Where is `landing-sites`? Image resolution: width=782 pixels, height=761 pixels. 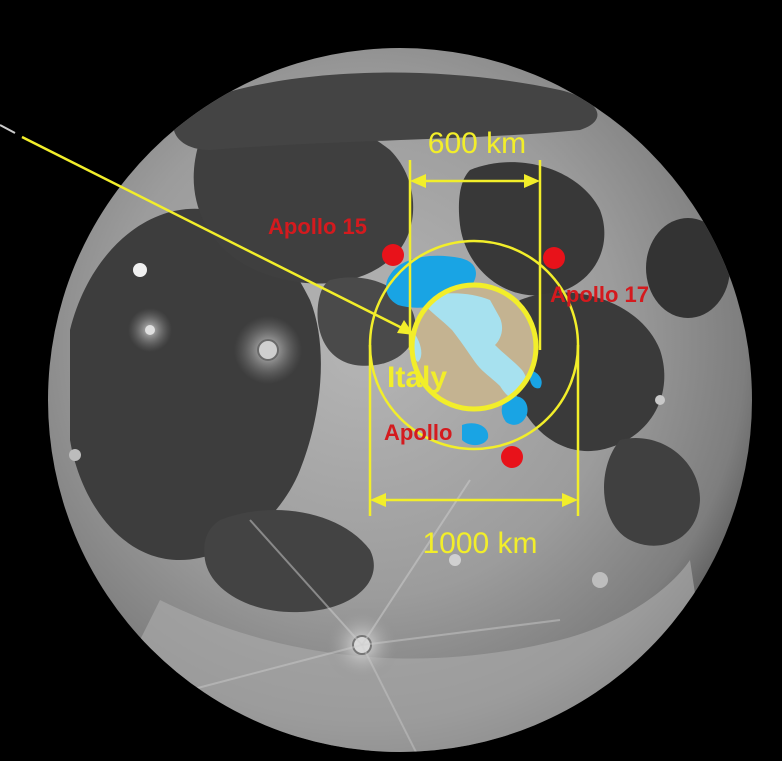
landing-sites is located at coordinates (473, 356).